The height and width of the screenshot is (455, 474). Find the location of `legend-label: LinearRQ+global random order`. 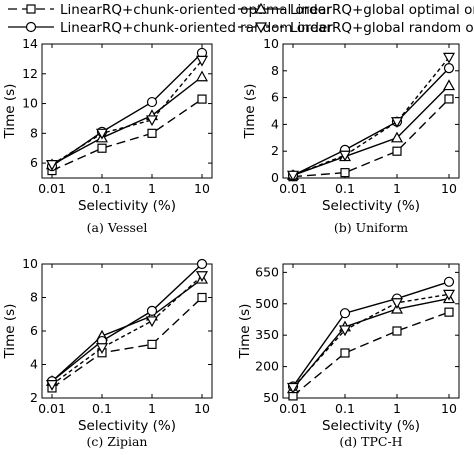

legend-label: LinearRQ+global random order is located at coordinates (382, 28).